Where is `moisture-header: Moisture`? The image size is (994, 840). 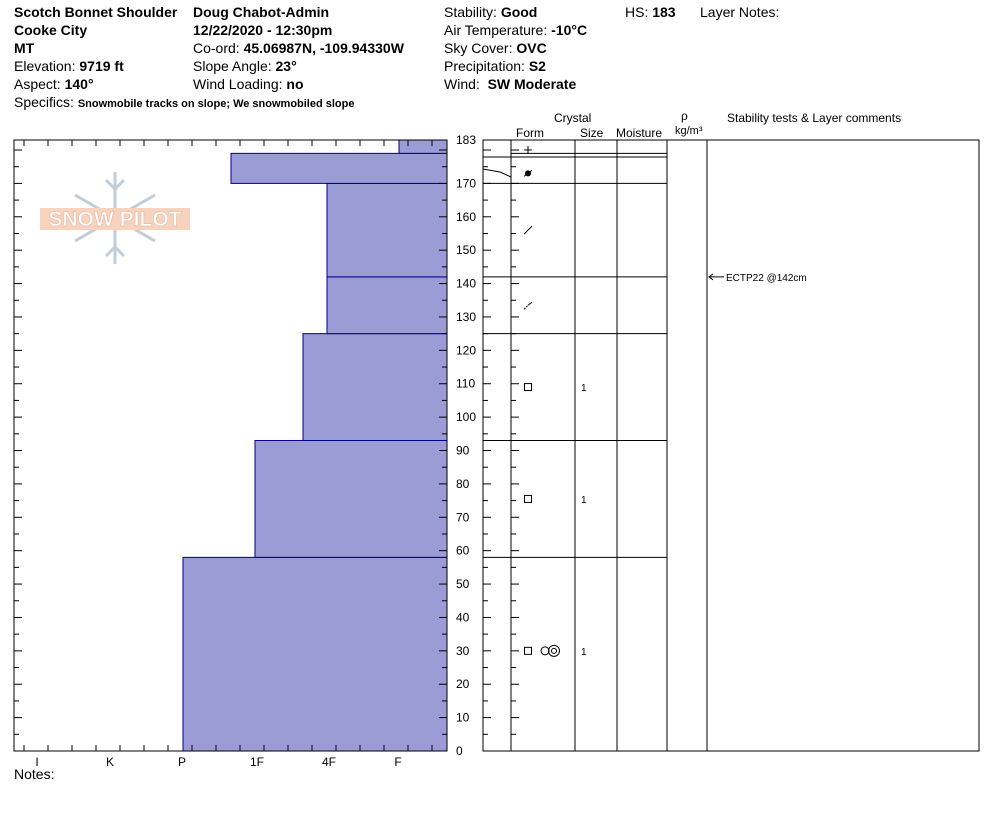 moisture-header: Moisture is located at coordinates (639, 133).